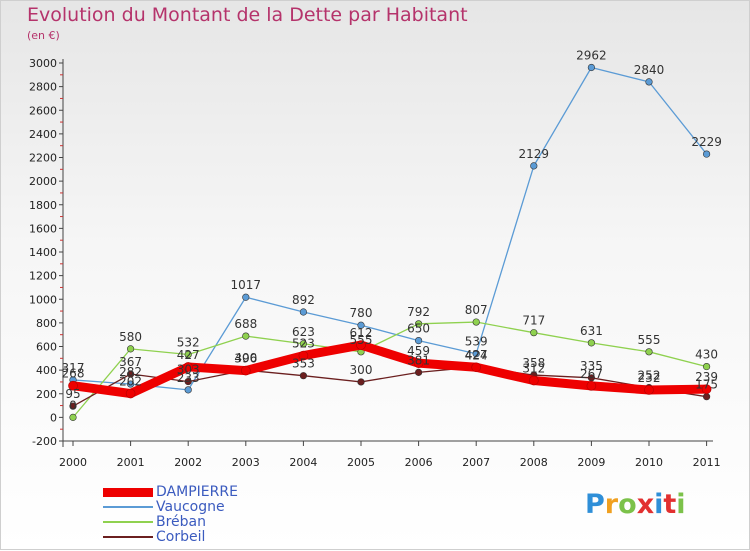 This screenshot has width=750, height=551. Describe the element at coordinates (419, 462) in the screenshot. I see `x-tick-label: 2006` at that location.